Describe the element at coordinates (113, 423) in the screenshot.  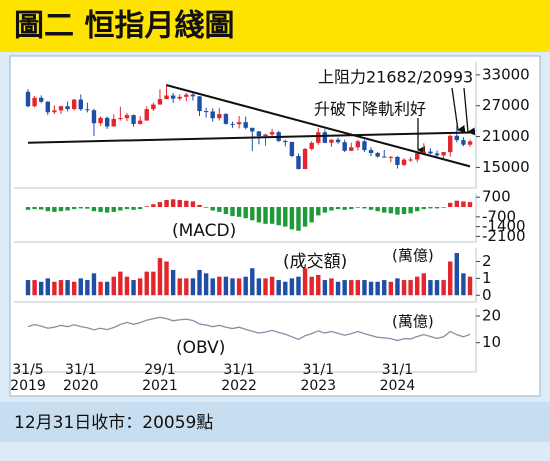
I see `footer-text: 12月31日收市：20059點` at that location.